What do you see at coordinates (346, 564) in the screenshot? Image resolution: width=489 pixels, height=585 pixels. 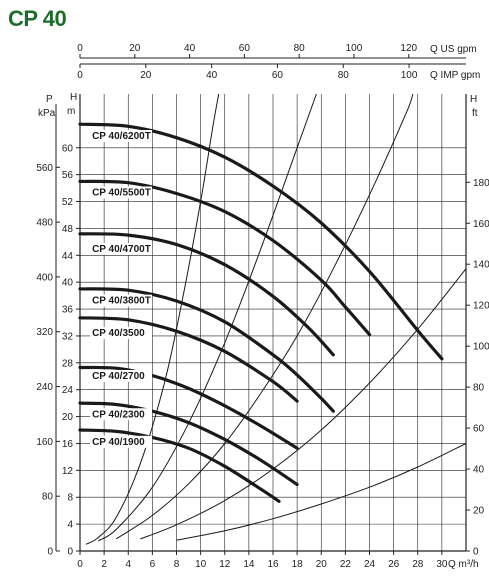 I see `x-tick-label: 22` at bounding box center [346, 564].